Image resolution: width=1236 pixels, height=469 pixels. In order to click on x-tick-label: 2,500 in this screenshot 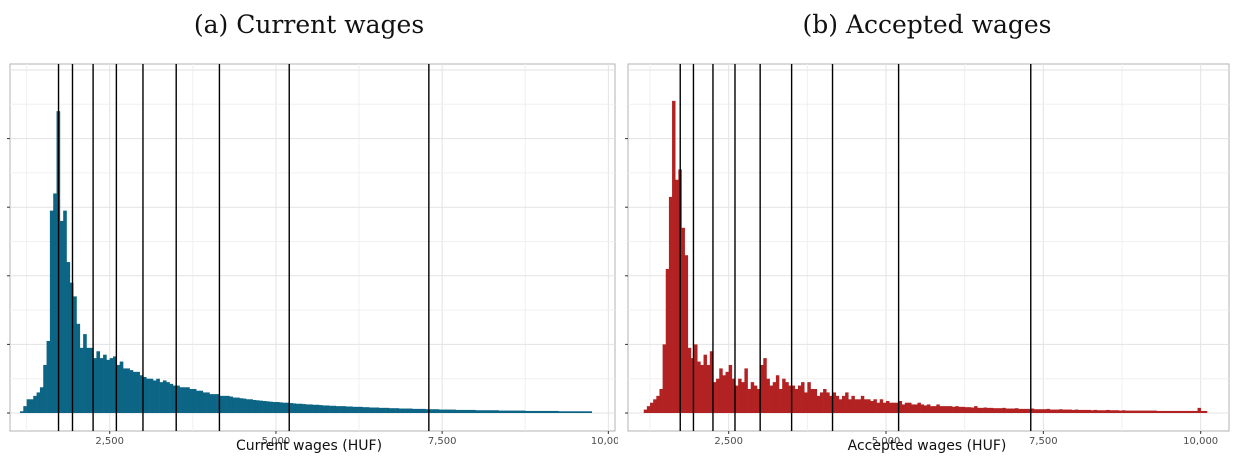, I will do `click(109, 441)`.